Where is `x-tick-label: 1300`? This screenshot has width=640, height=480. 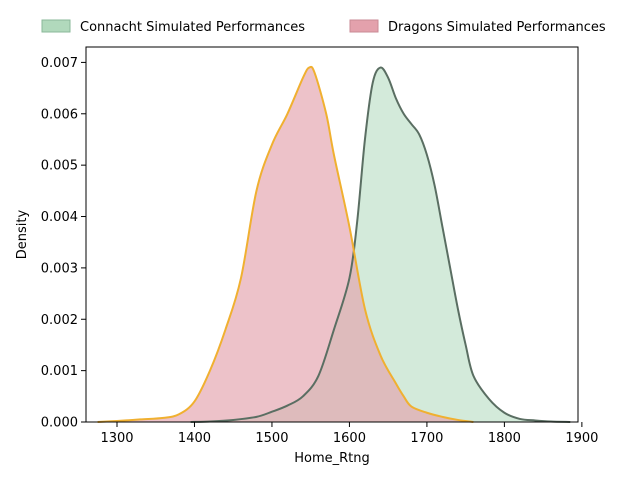 x-tick-label: 1300 is located at coordinates (116, 438).